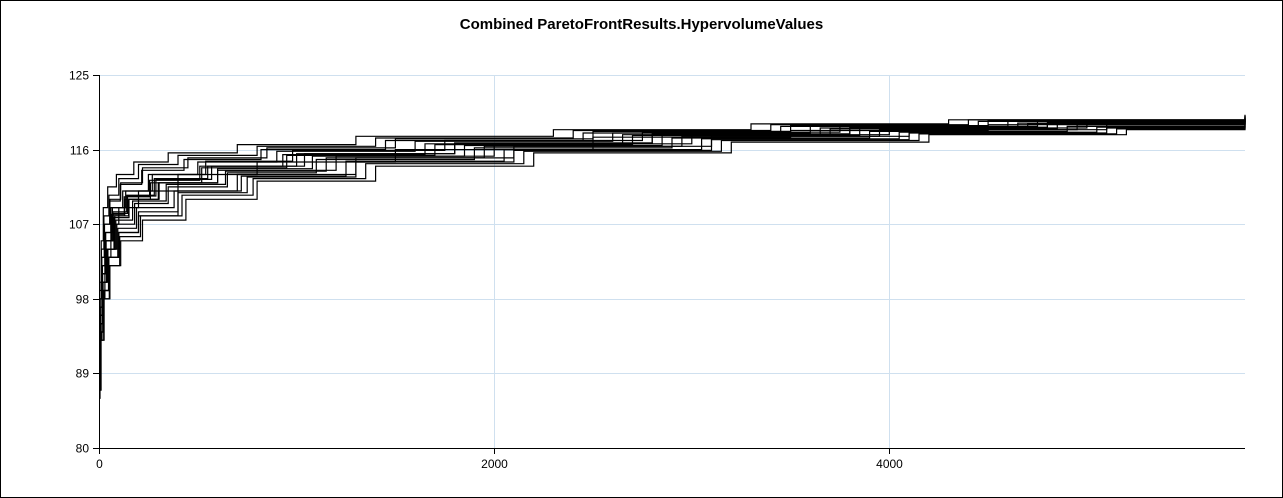 The height and width of the screenshot is (498, 1283). Describe the element at coordinates (79, 76) in the screenshot. I see `y-tick-label: 125` at that location.